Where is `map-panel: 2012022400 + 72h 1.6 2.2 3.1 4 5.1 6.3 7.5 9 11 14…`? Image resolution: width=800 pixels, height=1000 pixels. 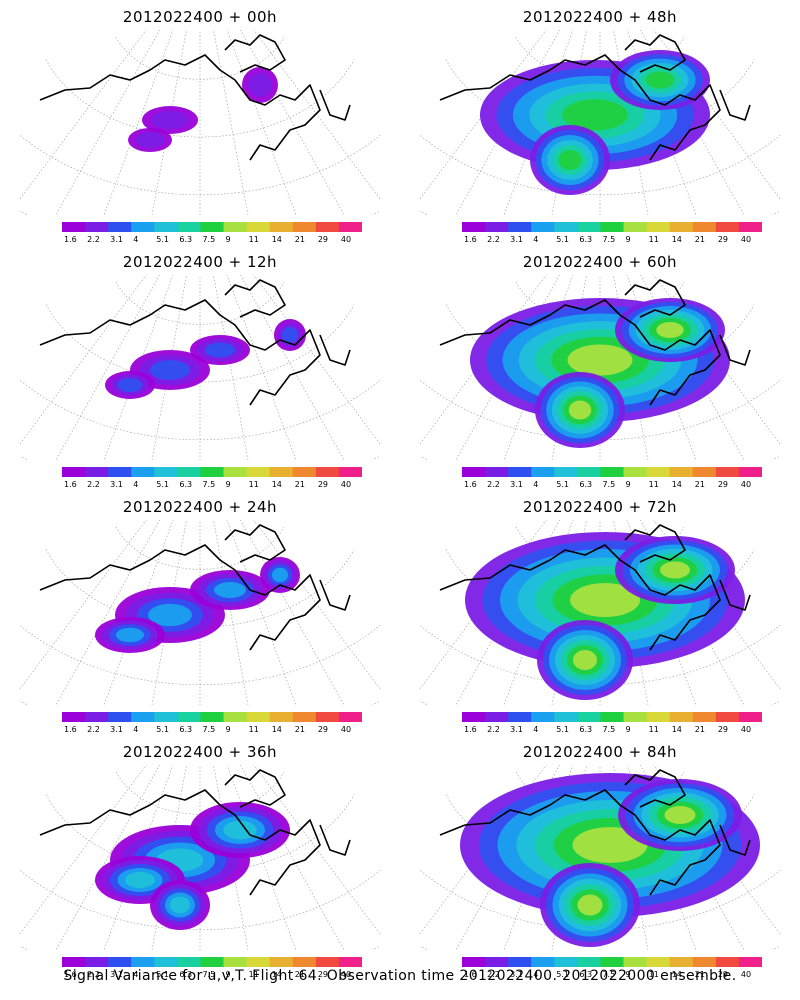
map-panel: 2012022400 + 72h 1.6 2.2 3.1 4 5.1 6.3 7.5 9 11 14… is located at coordinates (600, 612).